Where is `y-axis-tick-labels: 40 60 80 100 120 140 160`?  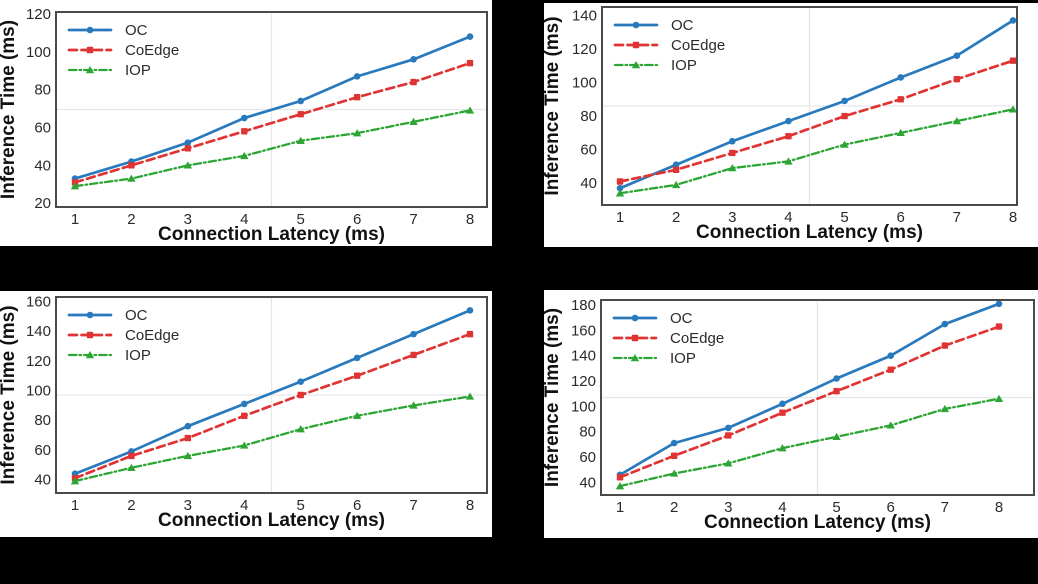
y-axis-tick-labels: 40 60 80 100 120 140 160 is located at coordinates (38, 390).